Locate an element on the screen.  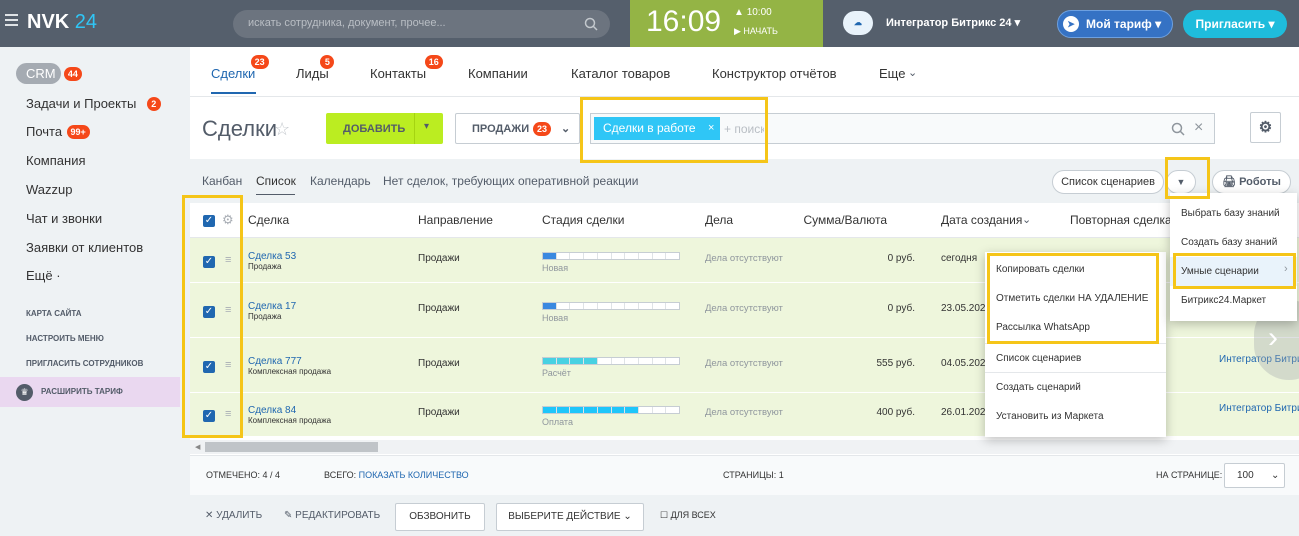
pages-value: 1 is located at coordinates (781, 475).